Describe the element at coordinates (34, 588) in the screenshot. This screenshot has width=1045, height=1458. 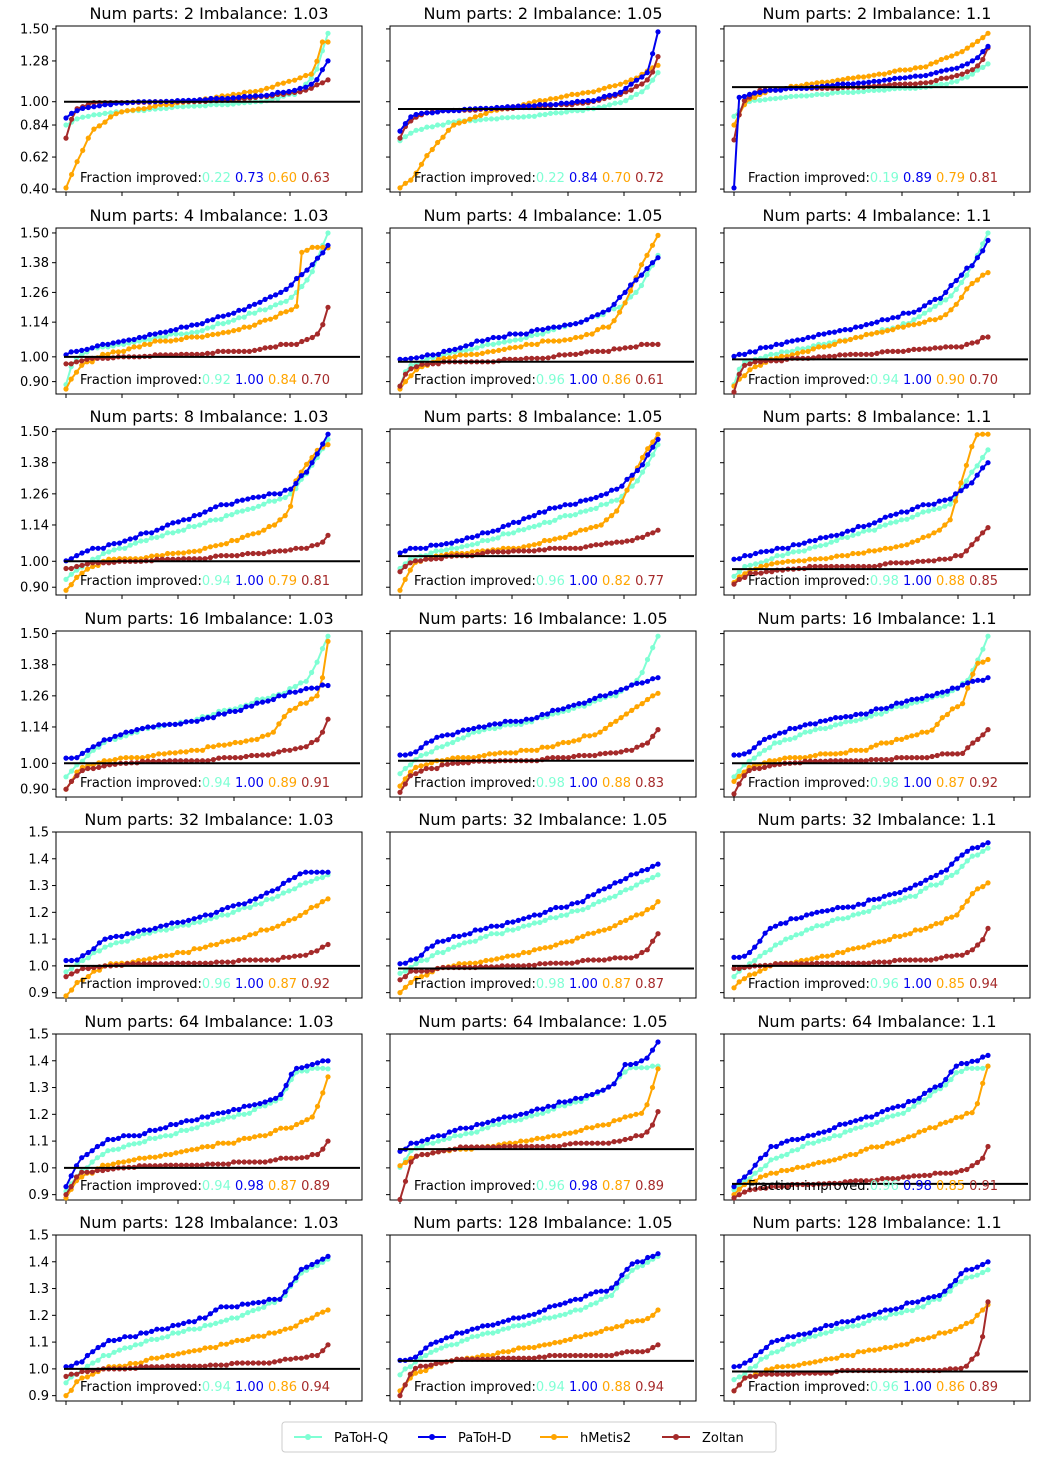
I see `y-tick-label: 0.90` at that location.